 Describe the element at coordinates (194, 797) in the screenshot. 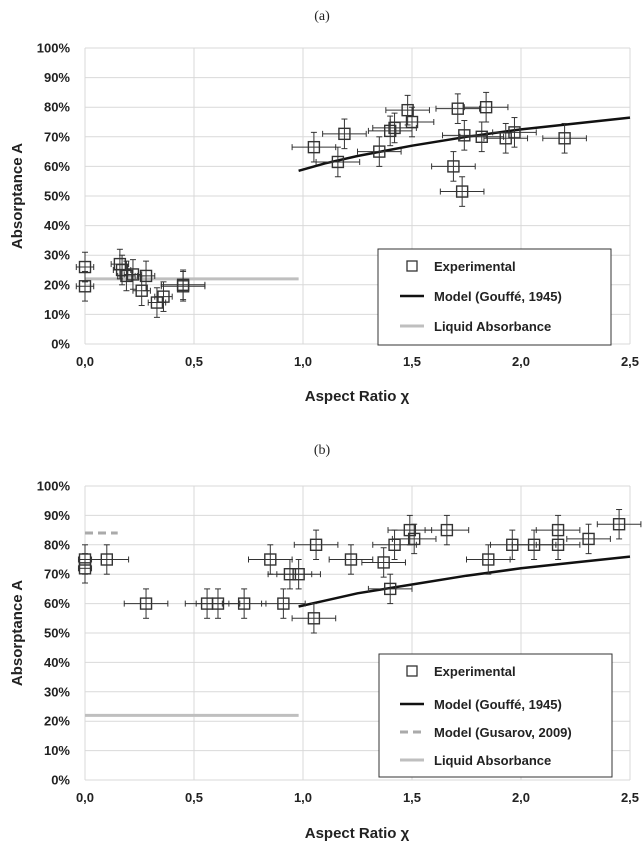

I see `x-tick-label-b: 0,5` at that location.